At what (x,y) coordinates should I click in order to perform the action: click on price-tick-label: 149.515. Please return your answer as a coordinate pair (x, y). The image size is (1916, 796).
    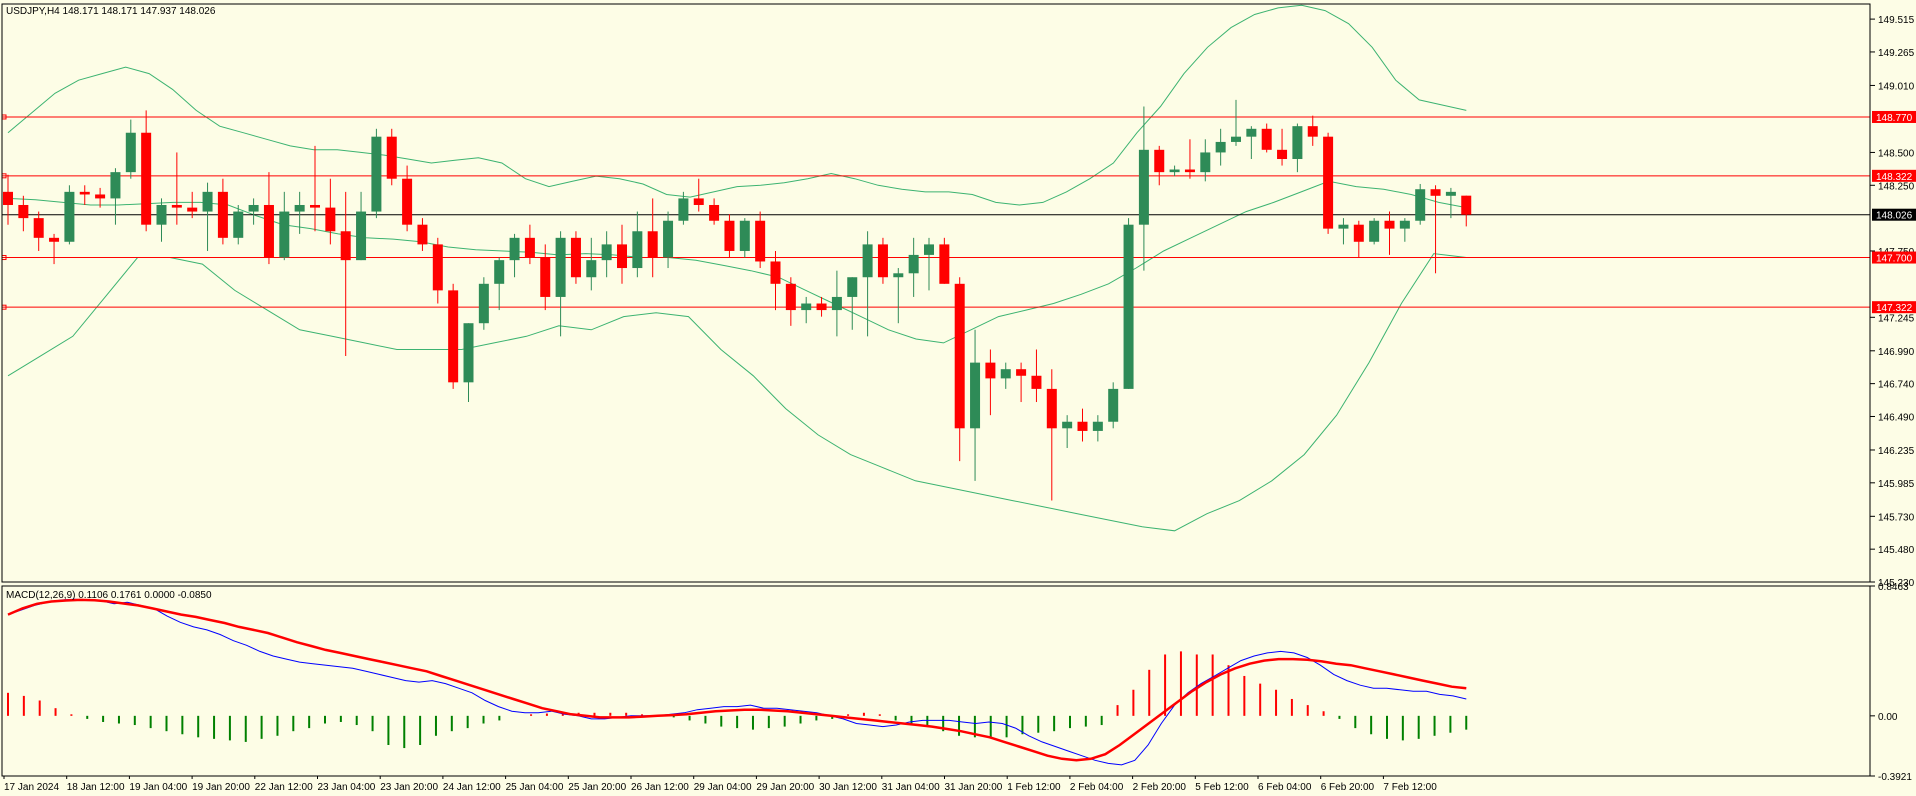
    Looking at the image, I should click on (1896, 20).